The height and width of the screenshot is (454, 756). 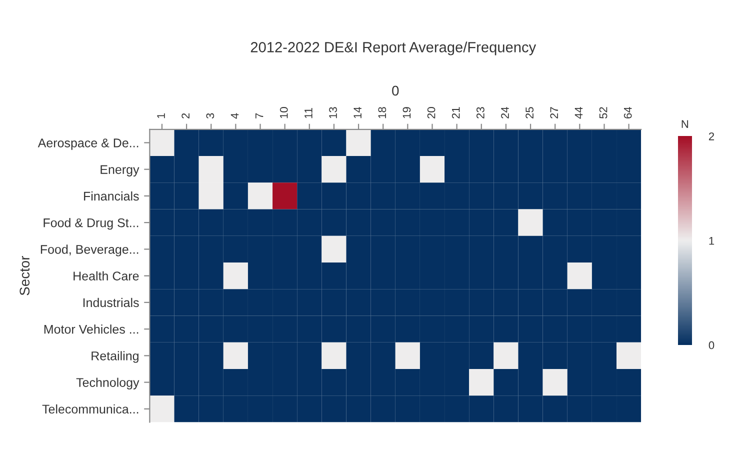 I want to click on y-tick-label: Retailing, so click(x=115, y=357).